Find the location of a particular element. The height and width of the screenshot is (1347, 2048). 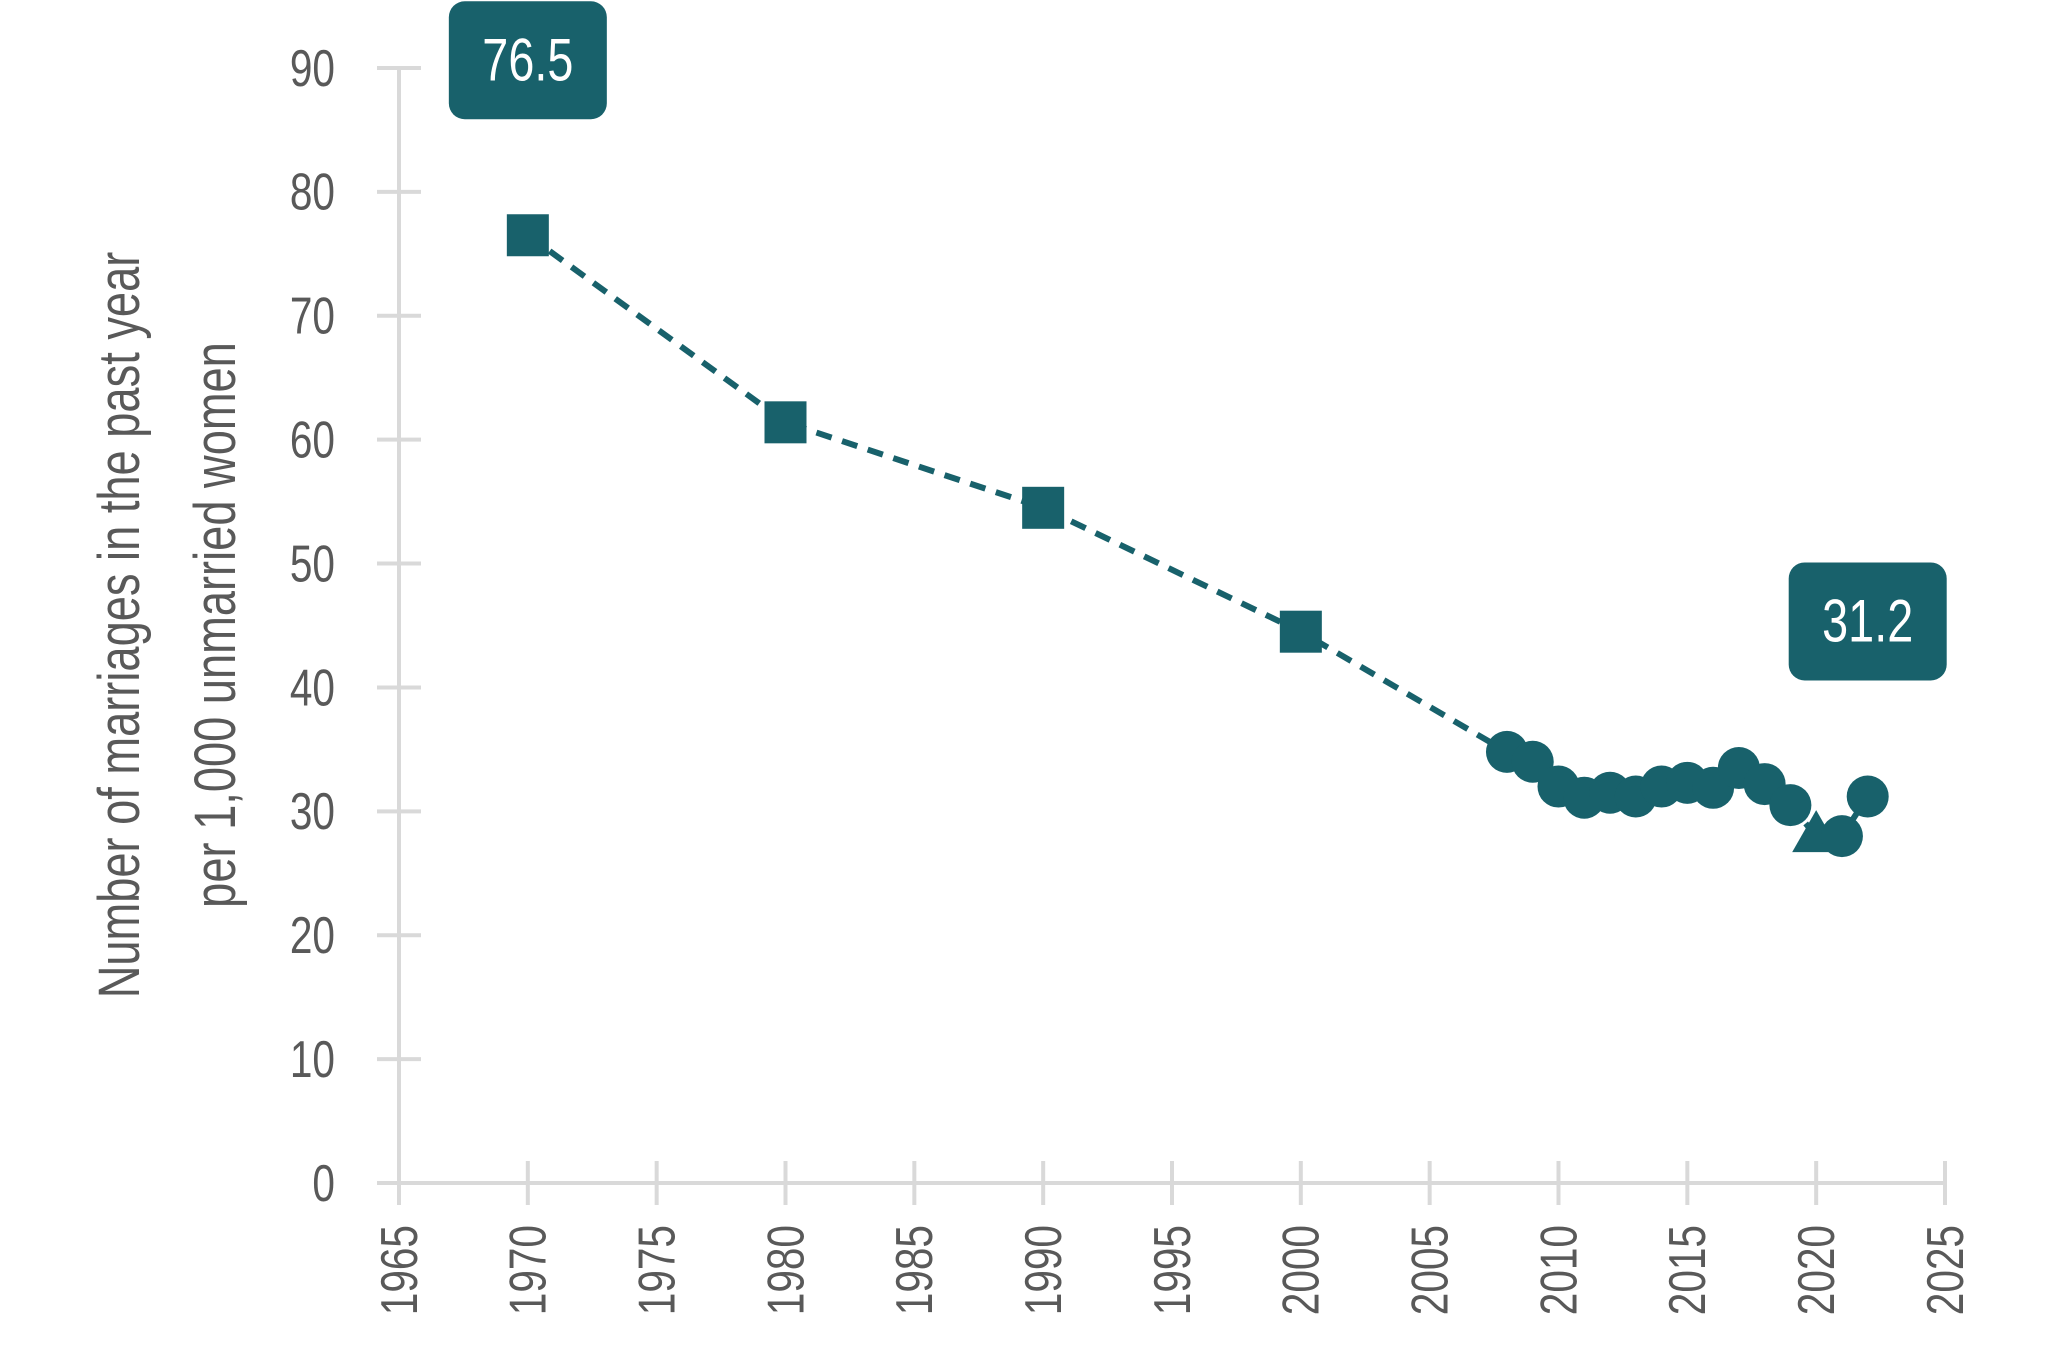

y-tick-label: 20 is located at coordinates (312, 935).